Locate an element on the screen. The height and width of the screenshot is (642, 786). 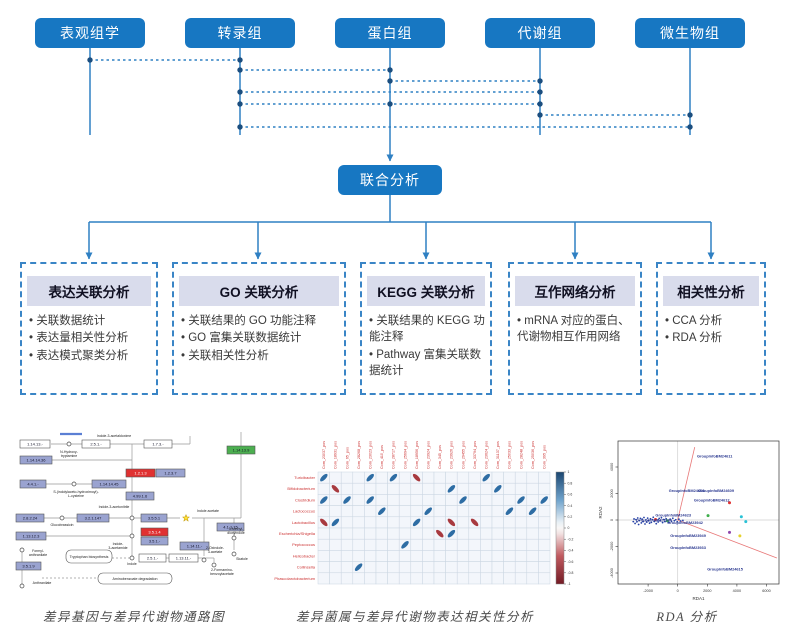
metabolite-label: anthranilate is located at coordinates (38, 555).